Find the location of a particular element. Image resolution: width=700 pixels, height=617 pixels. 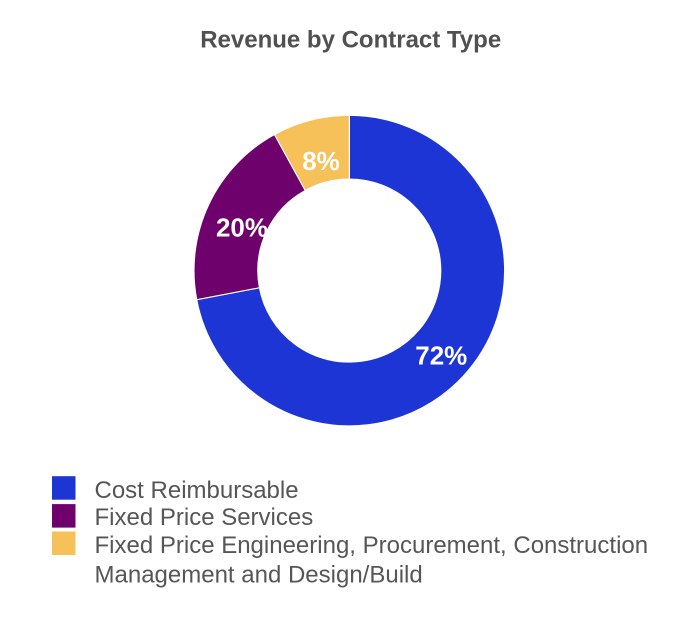

svg-text: 8% is located at coordinates (321, 161).